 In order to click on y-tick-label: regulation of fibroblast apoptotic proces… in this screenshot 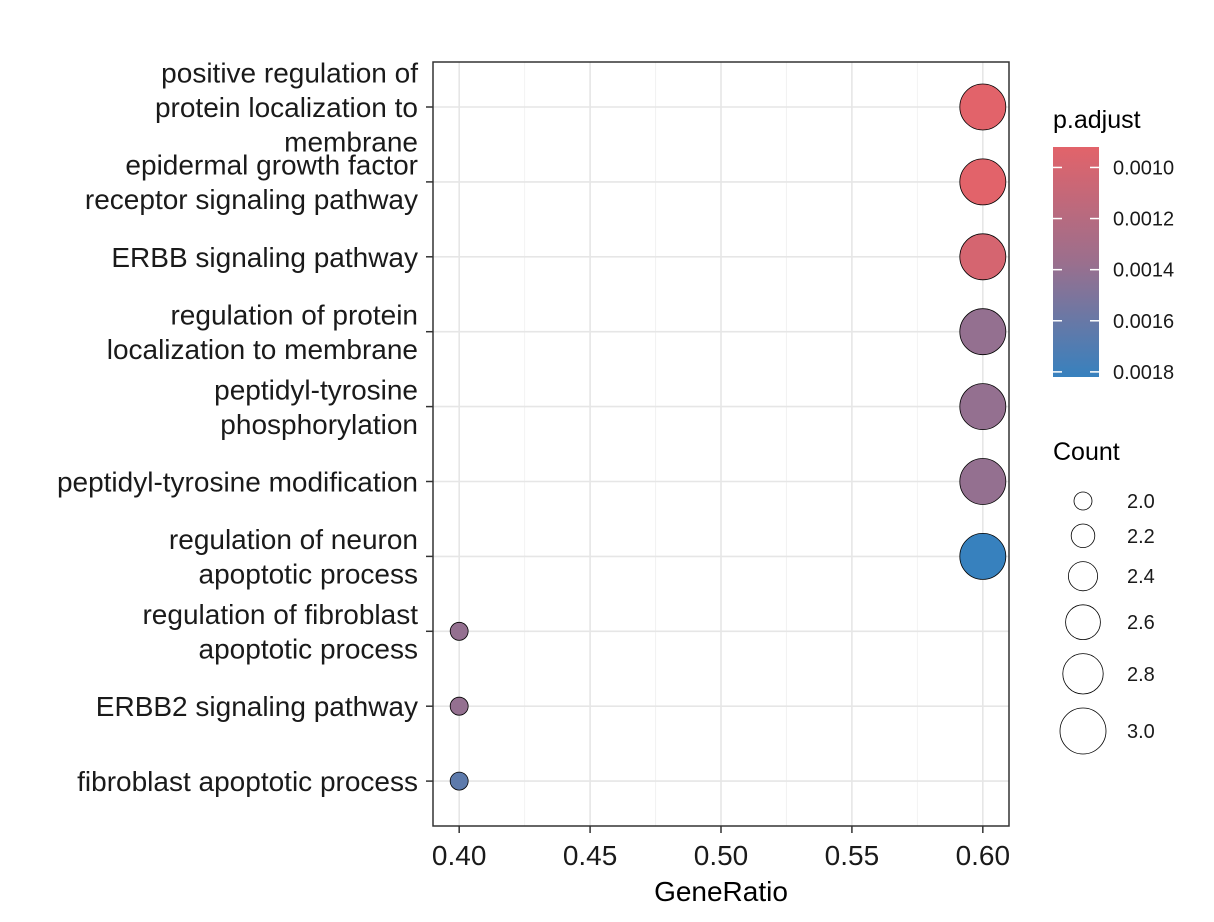, I will do `click(280, 632)`.